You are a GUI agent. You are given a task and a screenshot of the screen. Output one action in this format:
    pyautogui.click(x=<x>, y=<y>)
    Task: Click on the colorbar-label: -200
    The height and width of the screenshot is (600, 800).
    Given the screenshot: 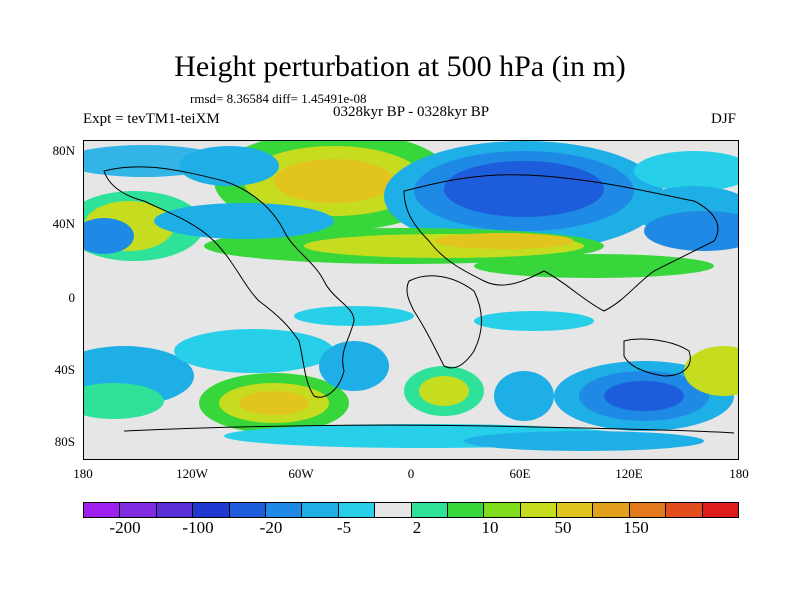 What is the action you would take?
    pyautogui.click(x=125, y=527)
    